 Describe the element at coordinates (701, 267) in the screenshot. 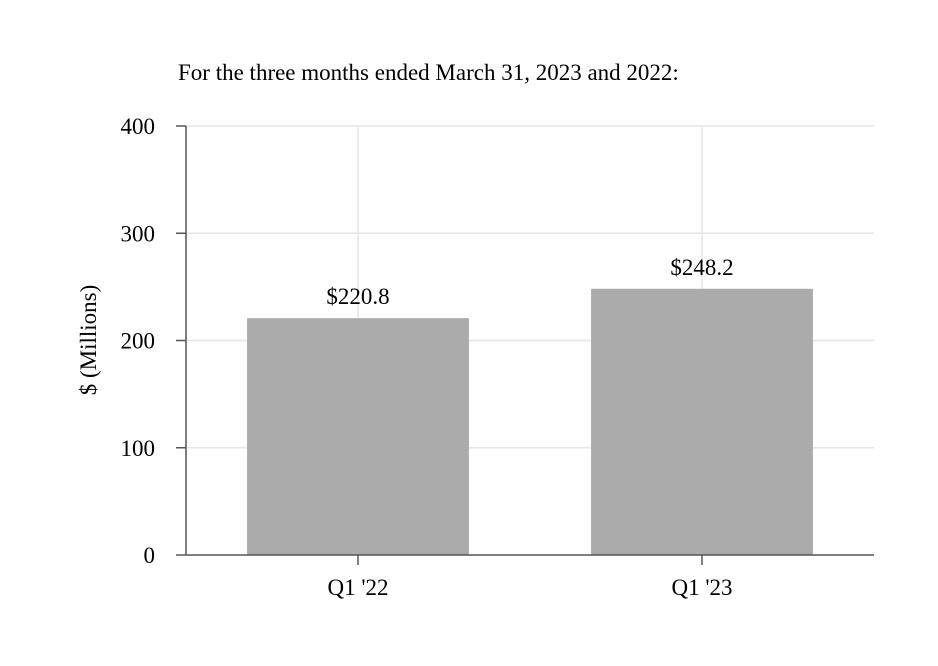

I see `data-label: $248.2` at that location.